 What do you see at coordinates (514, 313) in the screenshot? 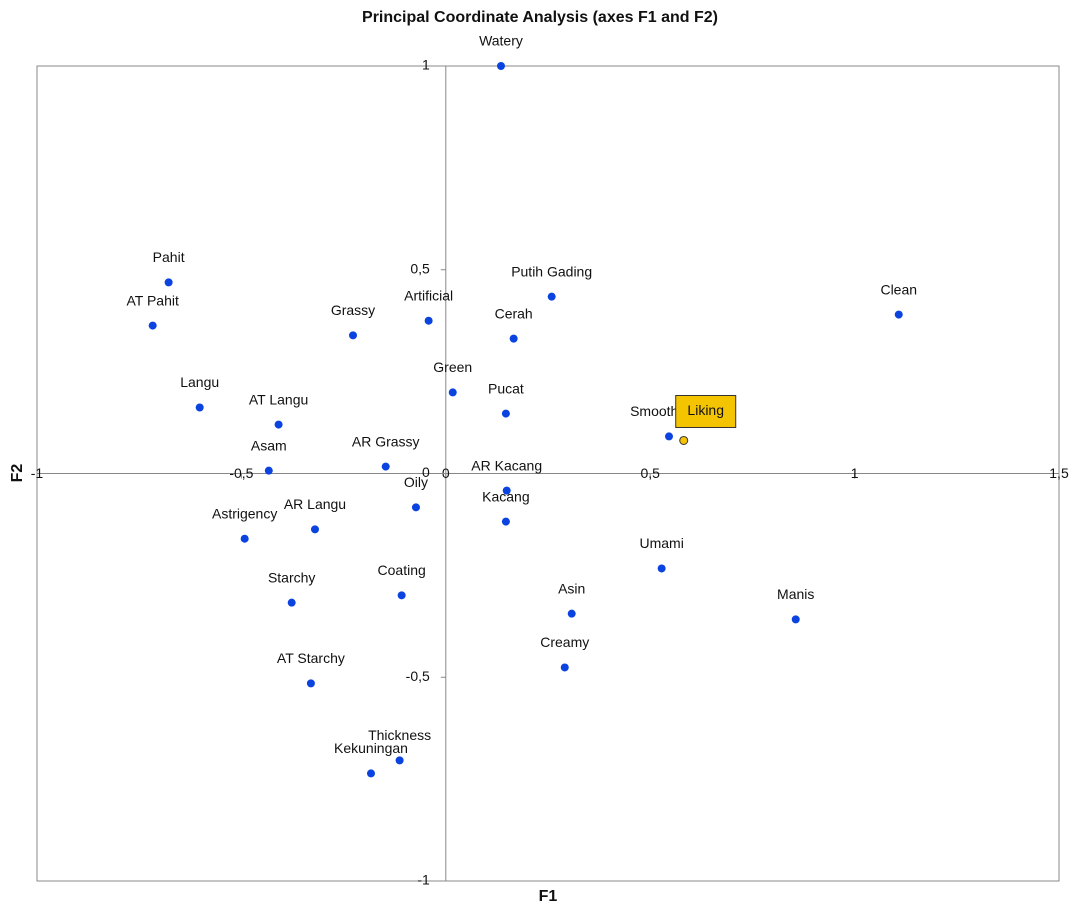
I see `point-label: Cerah` at bounding box center [514, 313].